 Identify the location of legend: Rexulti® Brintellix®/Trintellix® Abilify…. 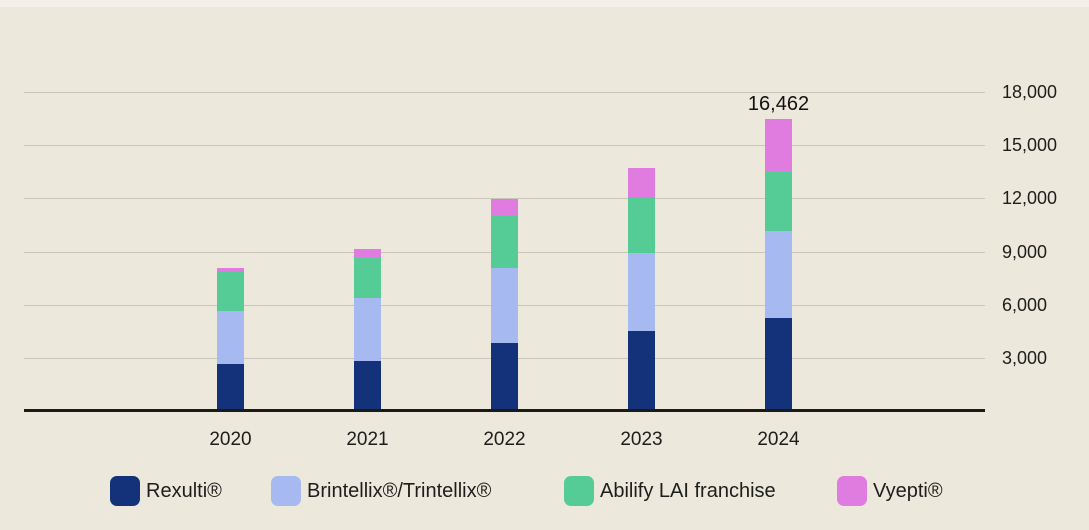
(544, 492).